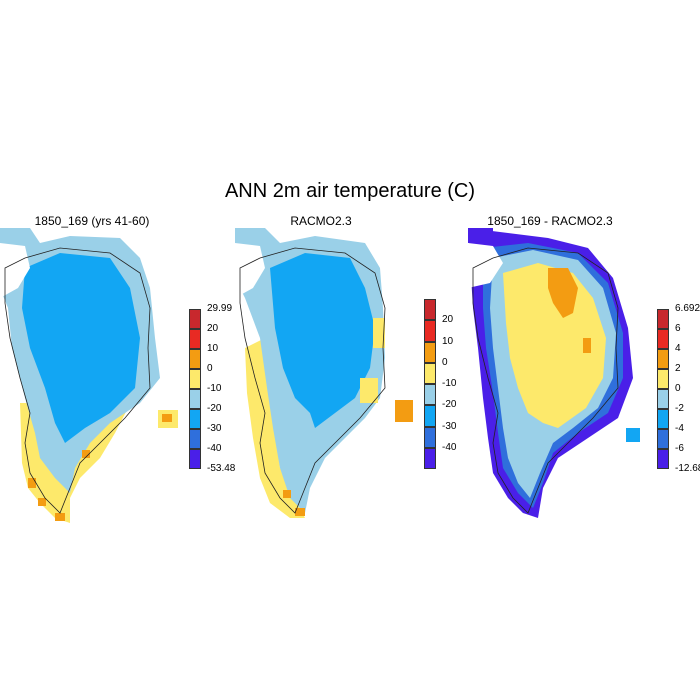  I want to click on colorbar-tick-label: 2, so click(678, 368).